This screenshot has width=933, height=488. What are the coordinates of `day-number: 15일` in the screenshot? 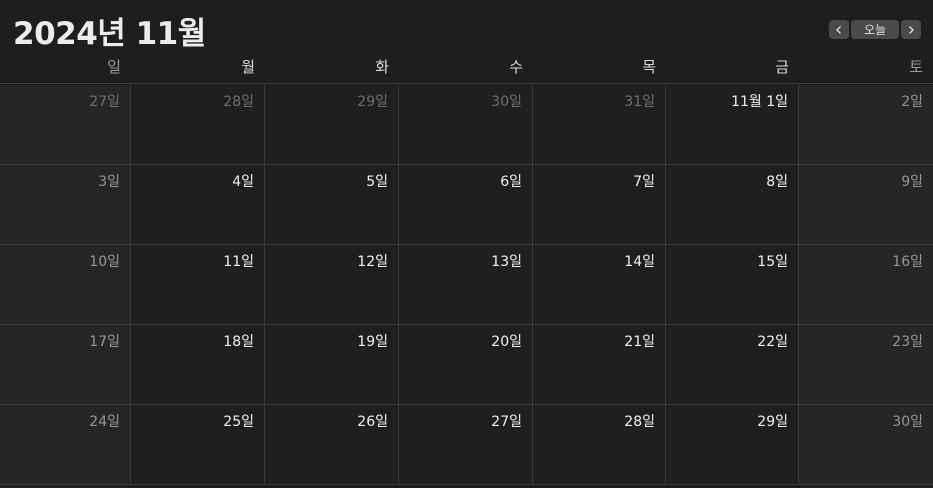 It's located at (772, 262).